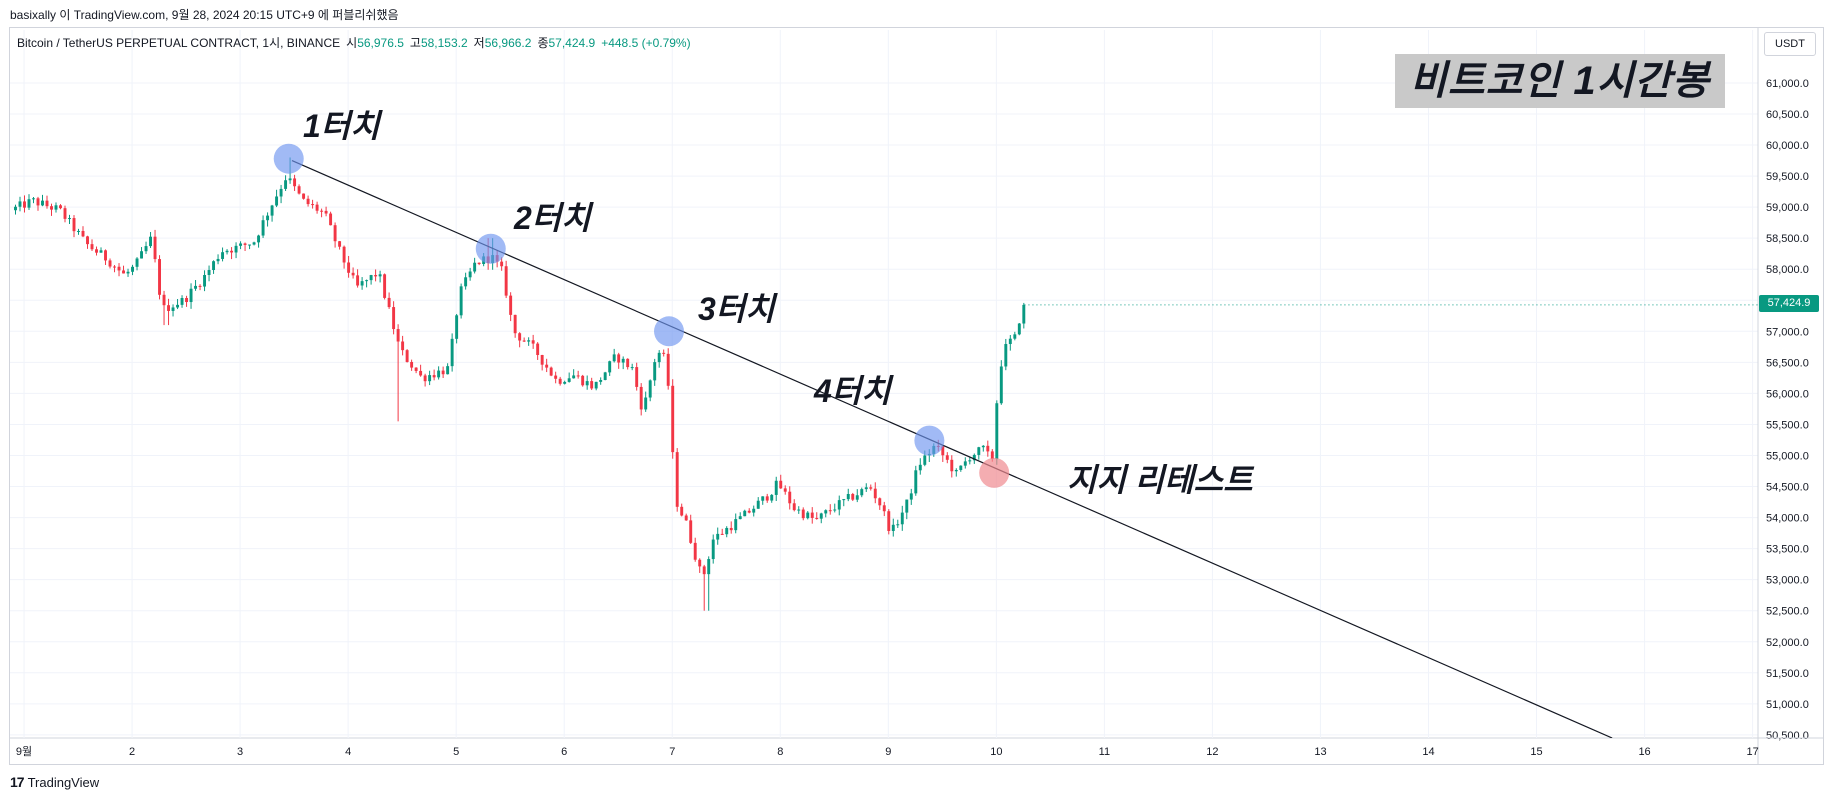 This screenshot has height=800, width=1835. What do you see at coordinates (672, 752) in the screenshot?
I see `x-tick-label: 7` at bounding box center [672, 752].